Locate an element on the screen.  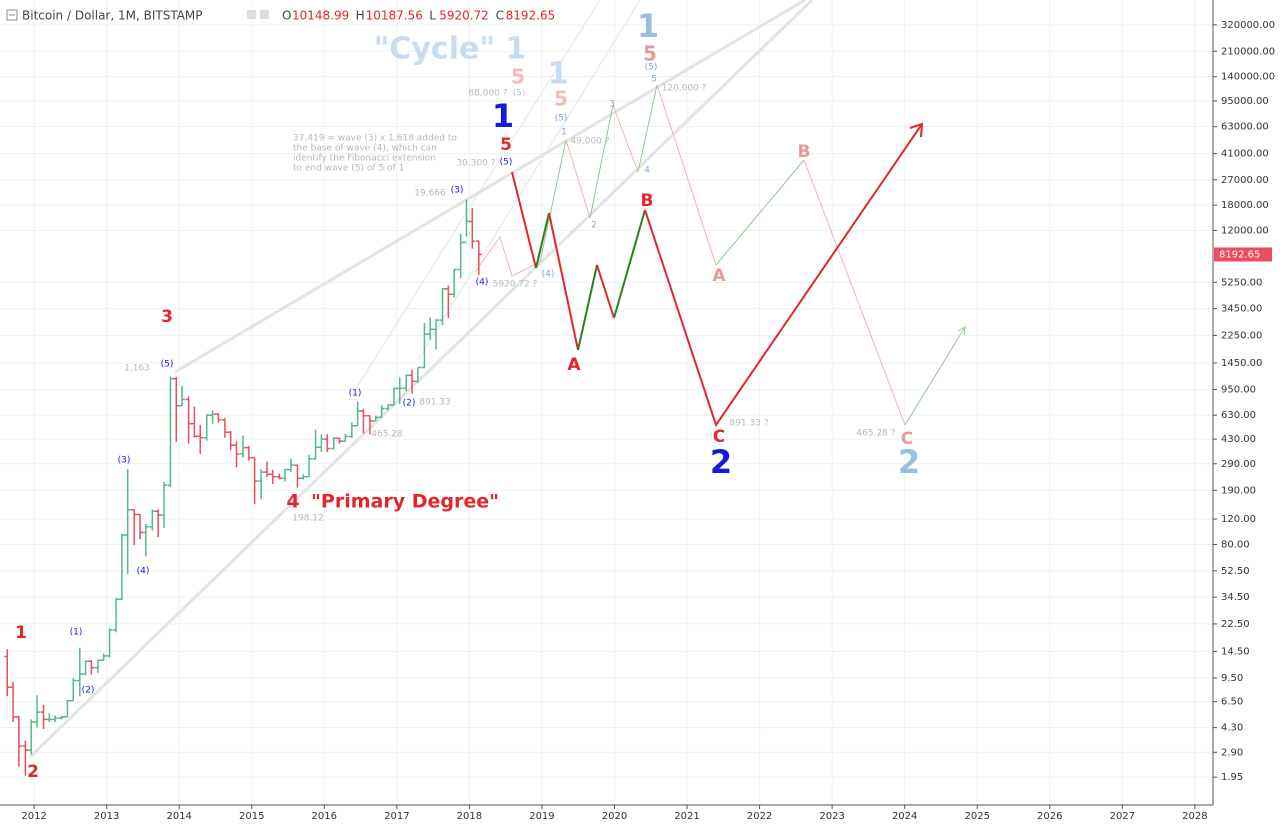
ohlc-legend: O 10148.99 H 10187.56 L 5920.72 C 8192.65 is located at coordinates (418, 16).